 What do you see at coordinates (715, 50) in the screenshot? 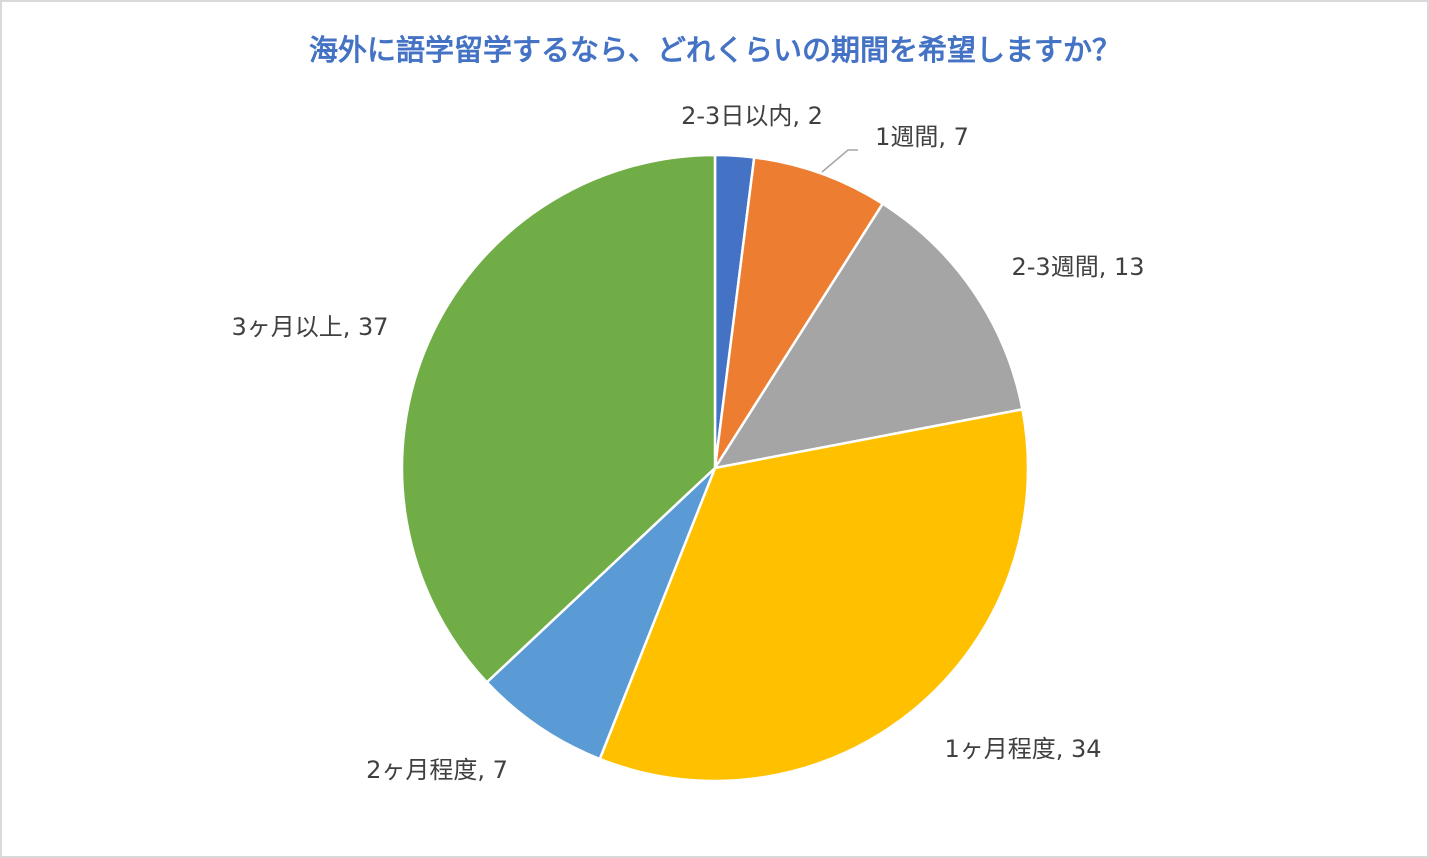
I see `chart-title: 海外に語学留学するなら、どれくらいの期間を希望しますか？` at bounding box center [715, 50].